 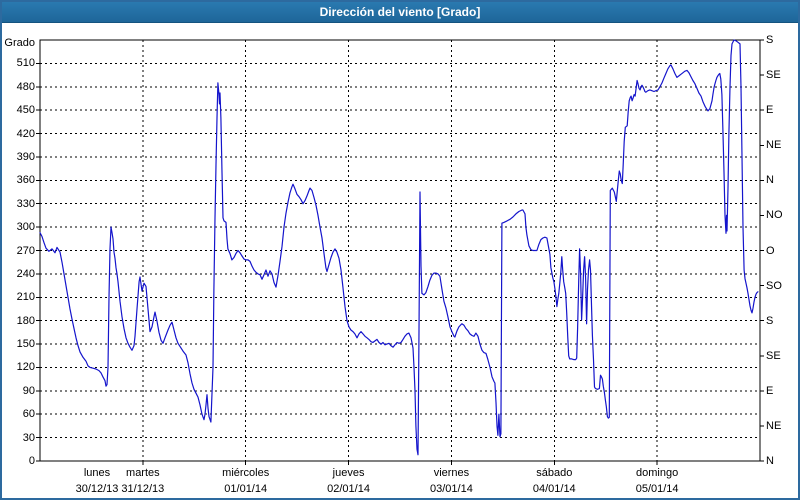 I want to click on x-axis-day-name: domingo, so click(x=657, y=473).